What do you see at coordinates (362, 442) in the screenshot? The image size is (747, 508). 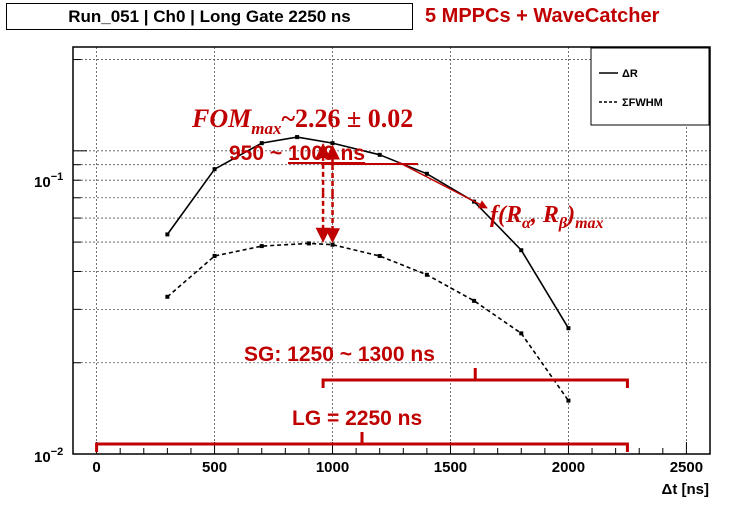 I see `lg-bracket` at bounding box center [362, 442].